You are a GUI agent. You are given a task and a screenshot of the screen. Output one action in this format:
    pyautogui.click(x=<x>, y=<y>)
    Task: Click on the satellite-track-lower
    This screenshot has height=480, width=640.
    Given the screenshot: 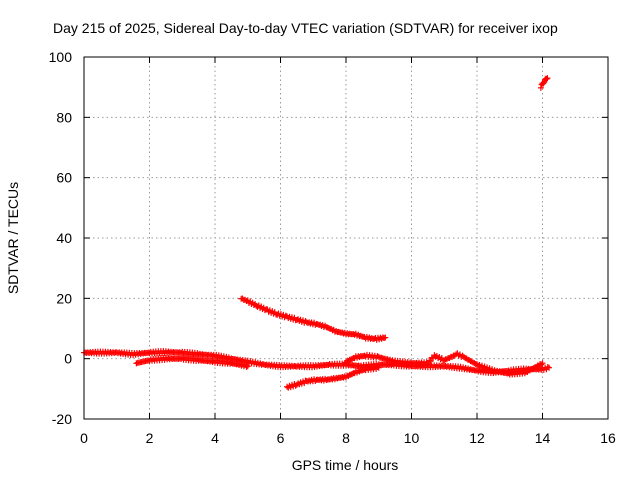 What is the action you would take?
    pyautogui.click(x=192, y=362)
    